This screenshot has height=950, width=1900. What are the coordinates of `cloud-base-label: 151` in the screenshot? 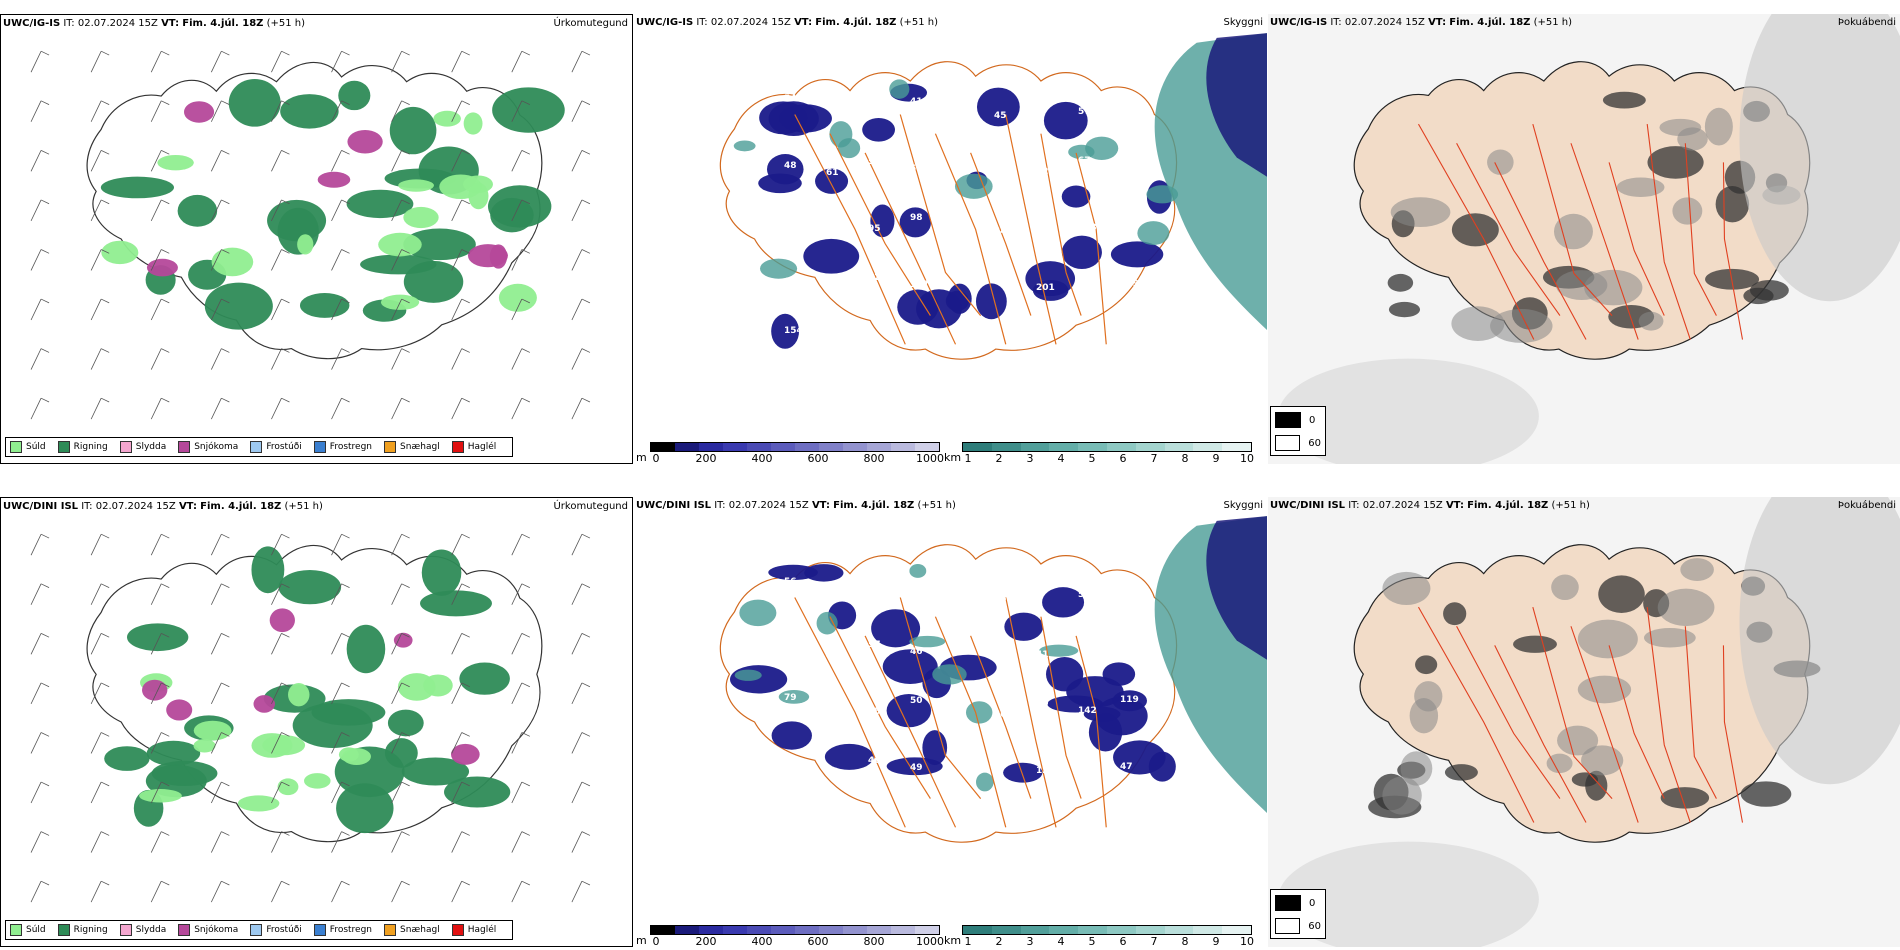 It's located at (835, 289).